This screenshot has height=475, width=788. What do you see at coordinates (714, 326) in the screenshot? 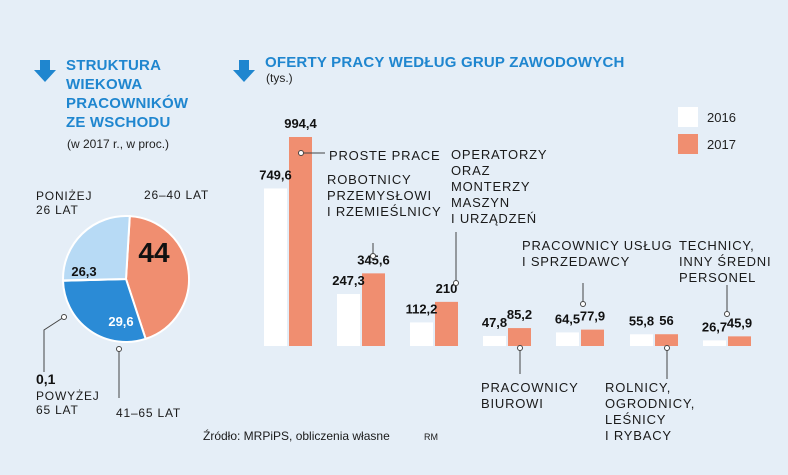
I see `data-label-2016: 26,7` at bounding box center [714, 326].